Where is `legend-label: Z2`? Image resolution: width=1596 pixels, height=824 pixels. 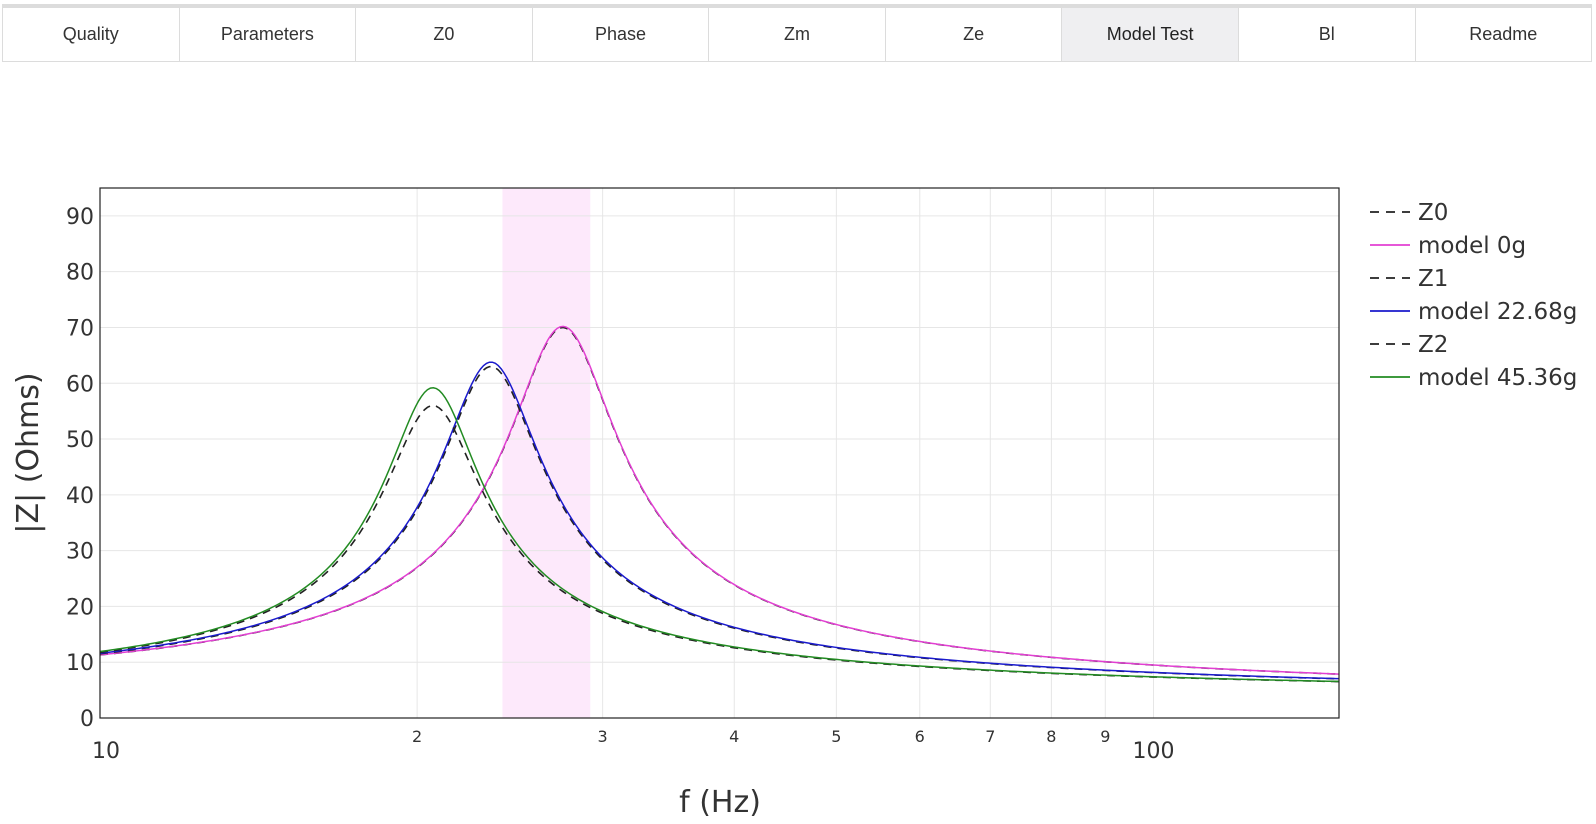
legend-label: Z2 is located at coordinates (1433, 345).